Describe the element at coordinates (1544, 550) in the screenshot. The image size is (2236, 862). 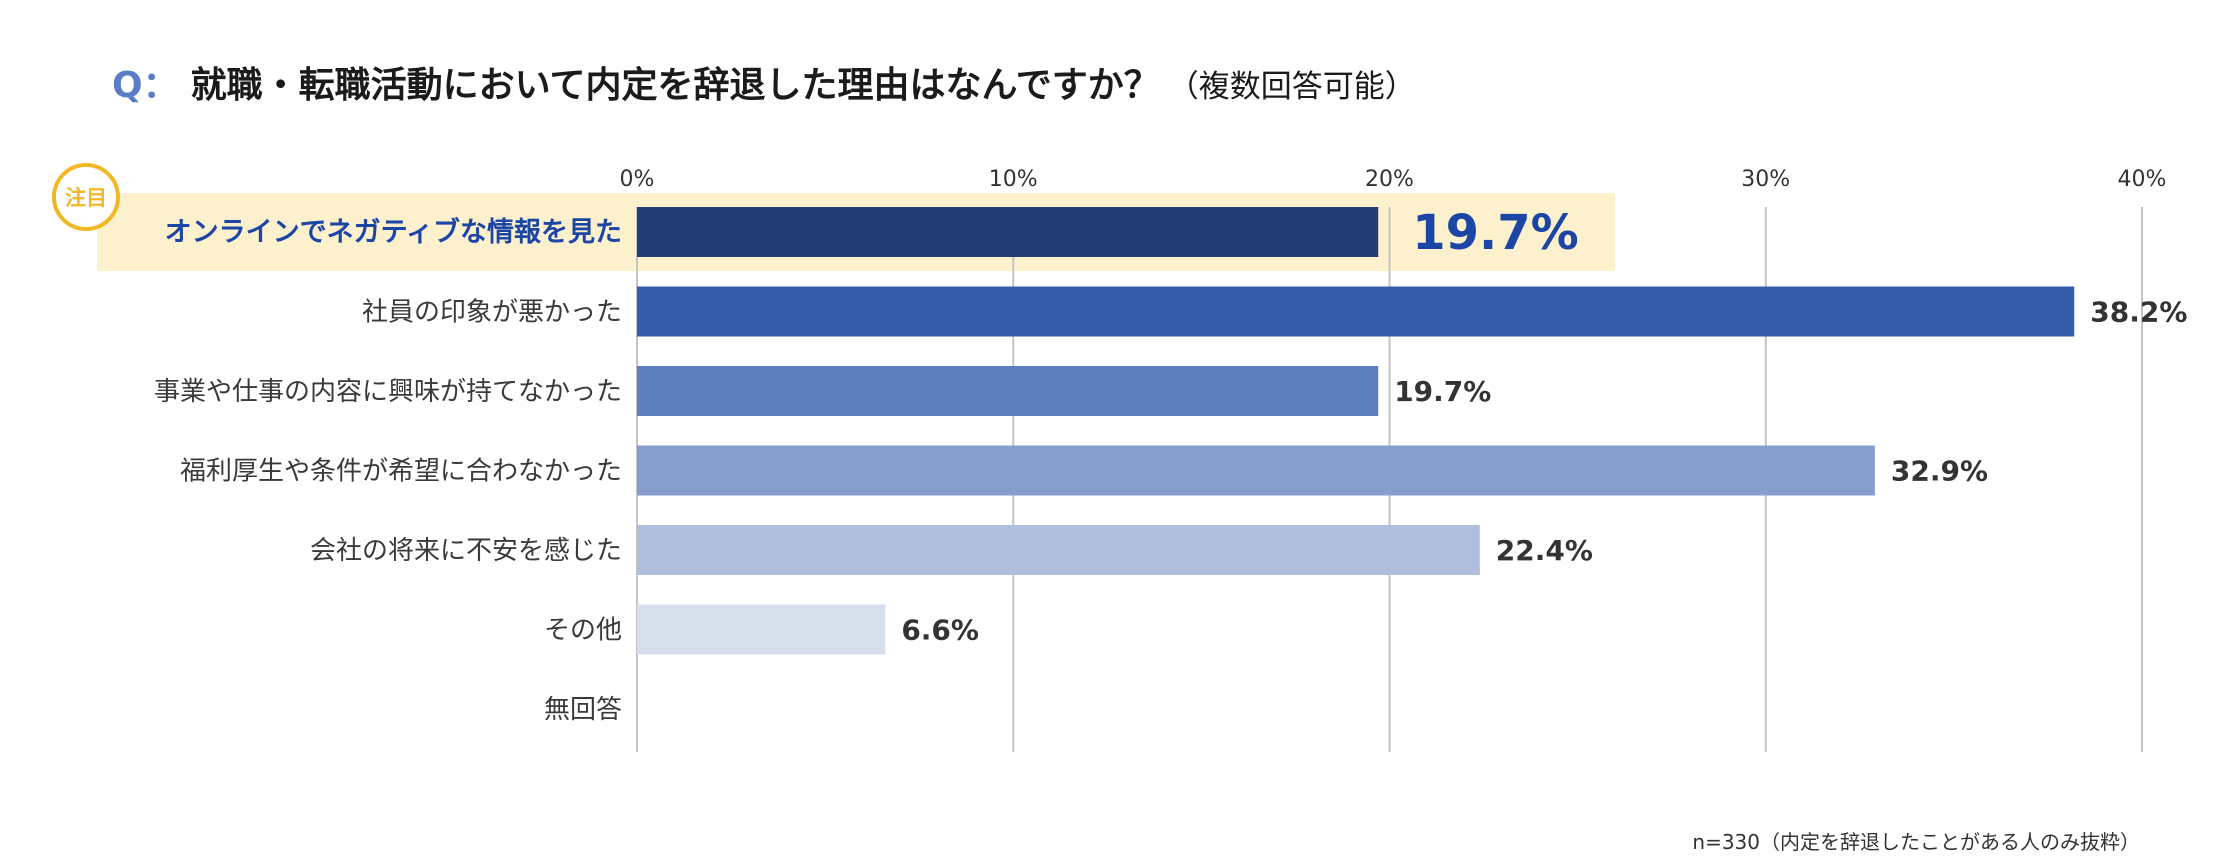
I see `value-label: 22.4%` at that location.